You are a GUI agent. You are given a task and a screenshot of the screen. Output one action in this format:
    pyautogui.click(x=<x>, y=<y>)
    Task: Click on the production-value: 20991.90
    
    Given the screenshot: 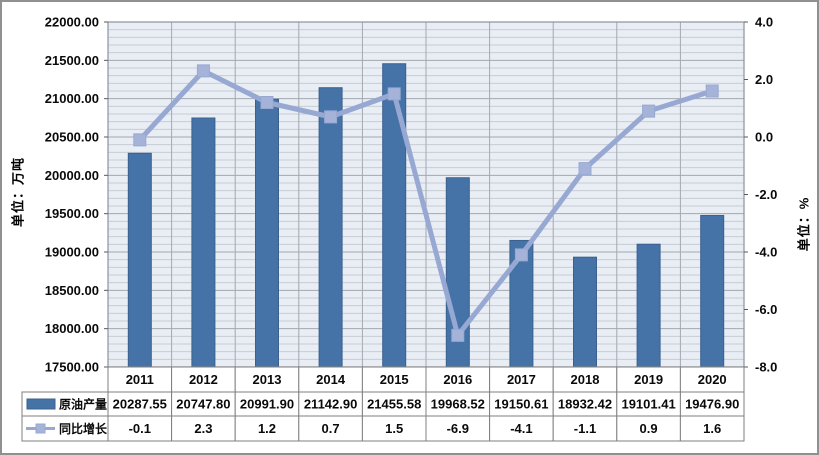 What is the action you would take?
    pyautogui.click(x=267, y=404)
    